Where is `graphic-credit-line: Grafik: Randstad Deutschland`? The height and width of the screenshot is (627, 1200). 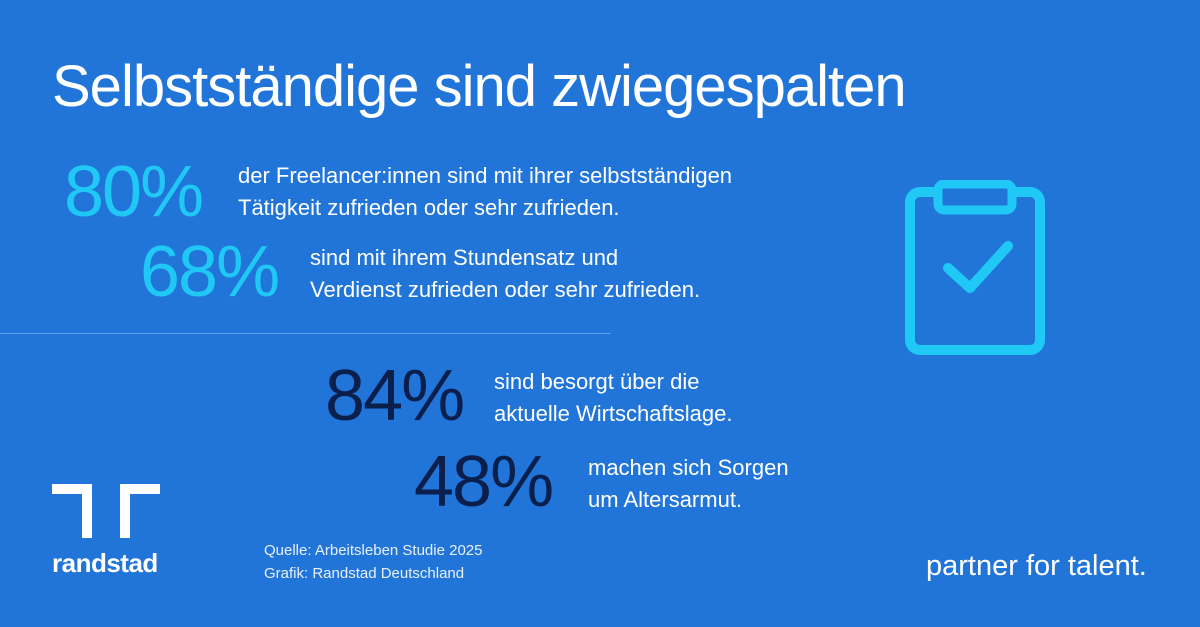 graphic-credit-line: Grafik: Randstad Deutschland is located at coordinates (364, 573).